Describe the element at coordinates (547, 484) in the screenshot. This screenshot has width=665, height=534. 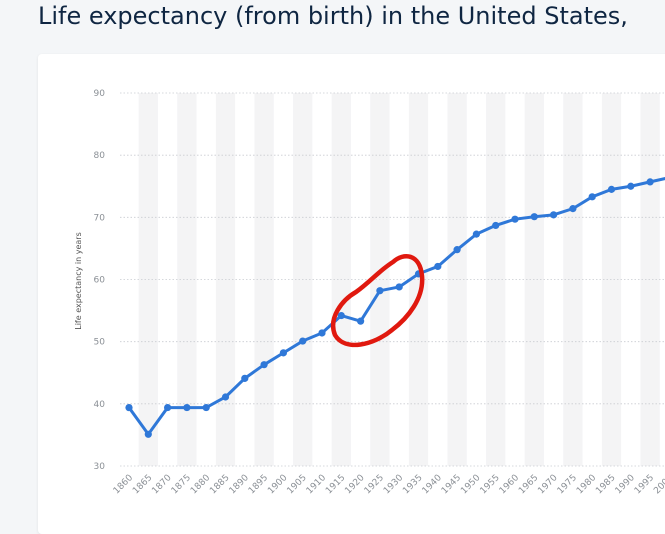
I see `x-tick-label: 1970` at that location.